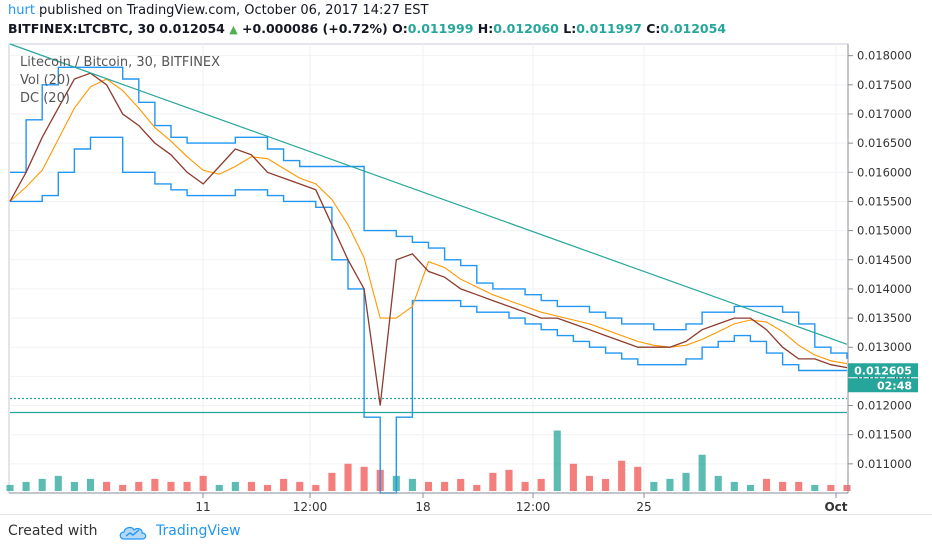 The width and height of the screenshot is (932, 551). I want to click on y-tick-label: 0.018000, so click(884, 56).